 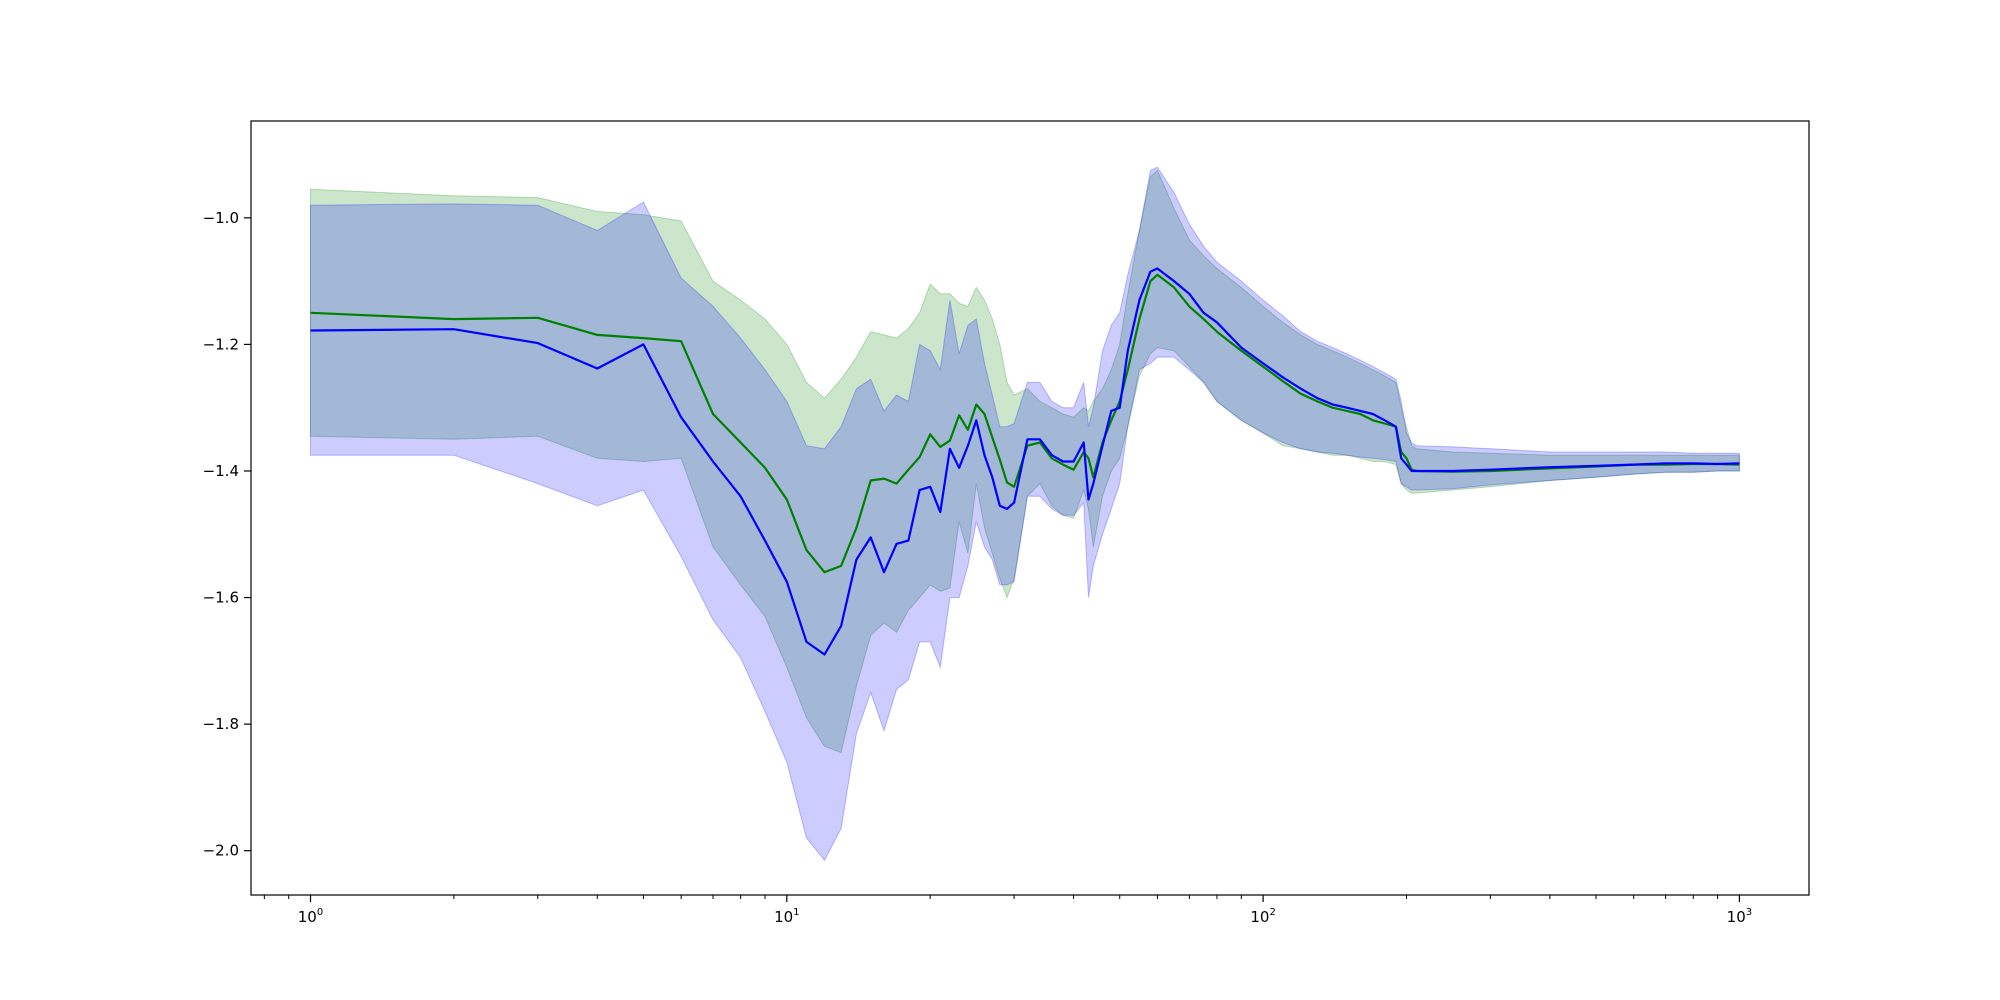 What do you see at coordinates (1262, 916) in the screenshot?
I see `x-tick-label: 10²` at bounding box center [1262, 916].